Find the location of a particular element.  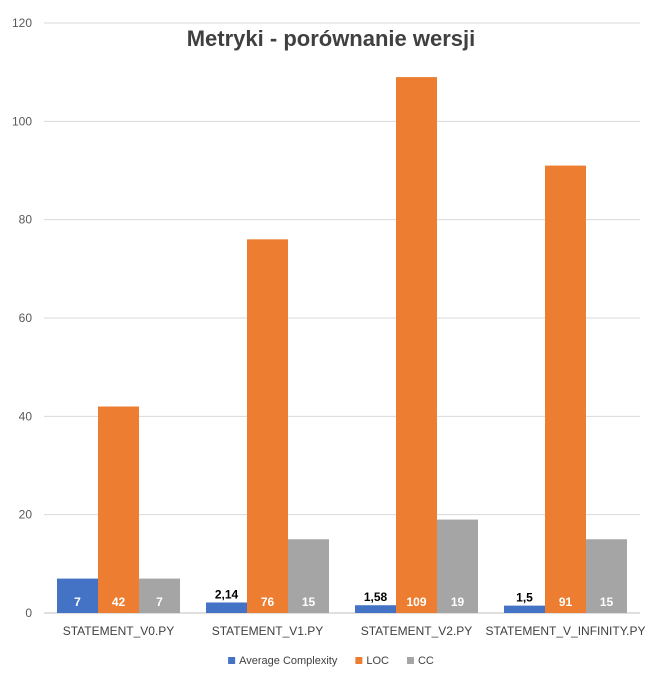

data-label: 1,5 is located at coordinates (524, 598).